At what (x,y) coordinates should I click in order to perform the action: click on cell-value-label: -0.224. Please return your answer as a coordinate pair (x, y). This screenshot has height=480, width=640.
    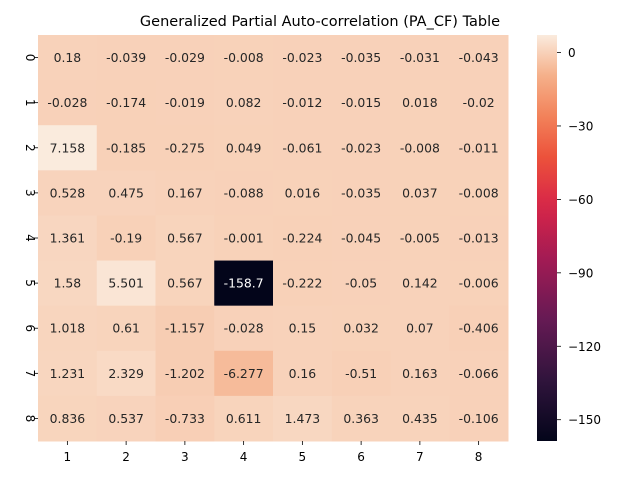
    Looking at the image, I should click on (302, 238).